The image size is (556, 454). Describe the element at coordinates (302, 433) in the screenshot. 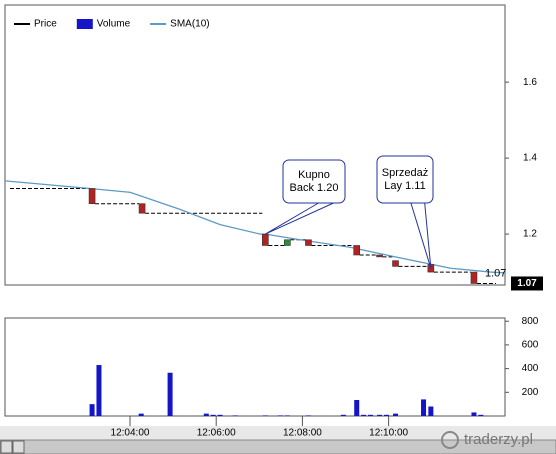

I see `x-tick-label: 12:08:00` at that location.